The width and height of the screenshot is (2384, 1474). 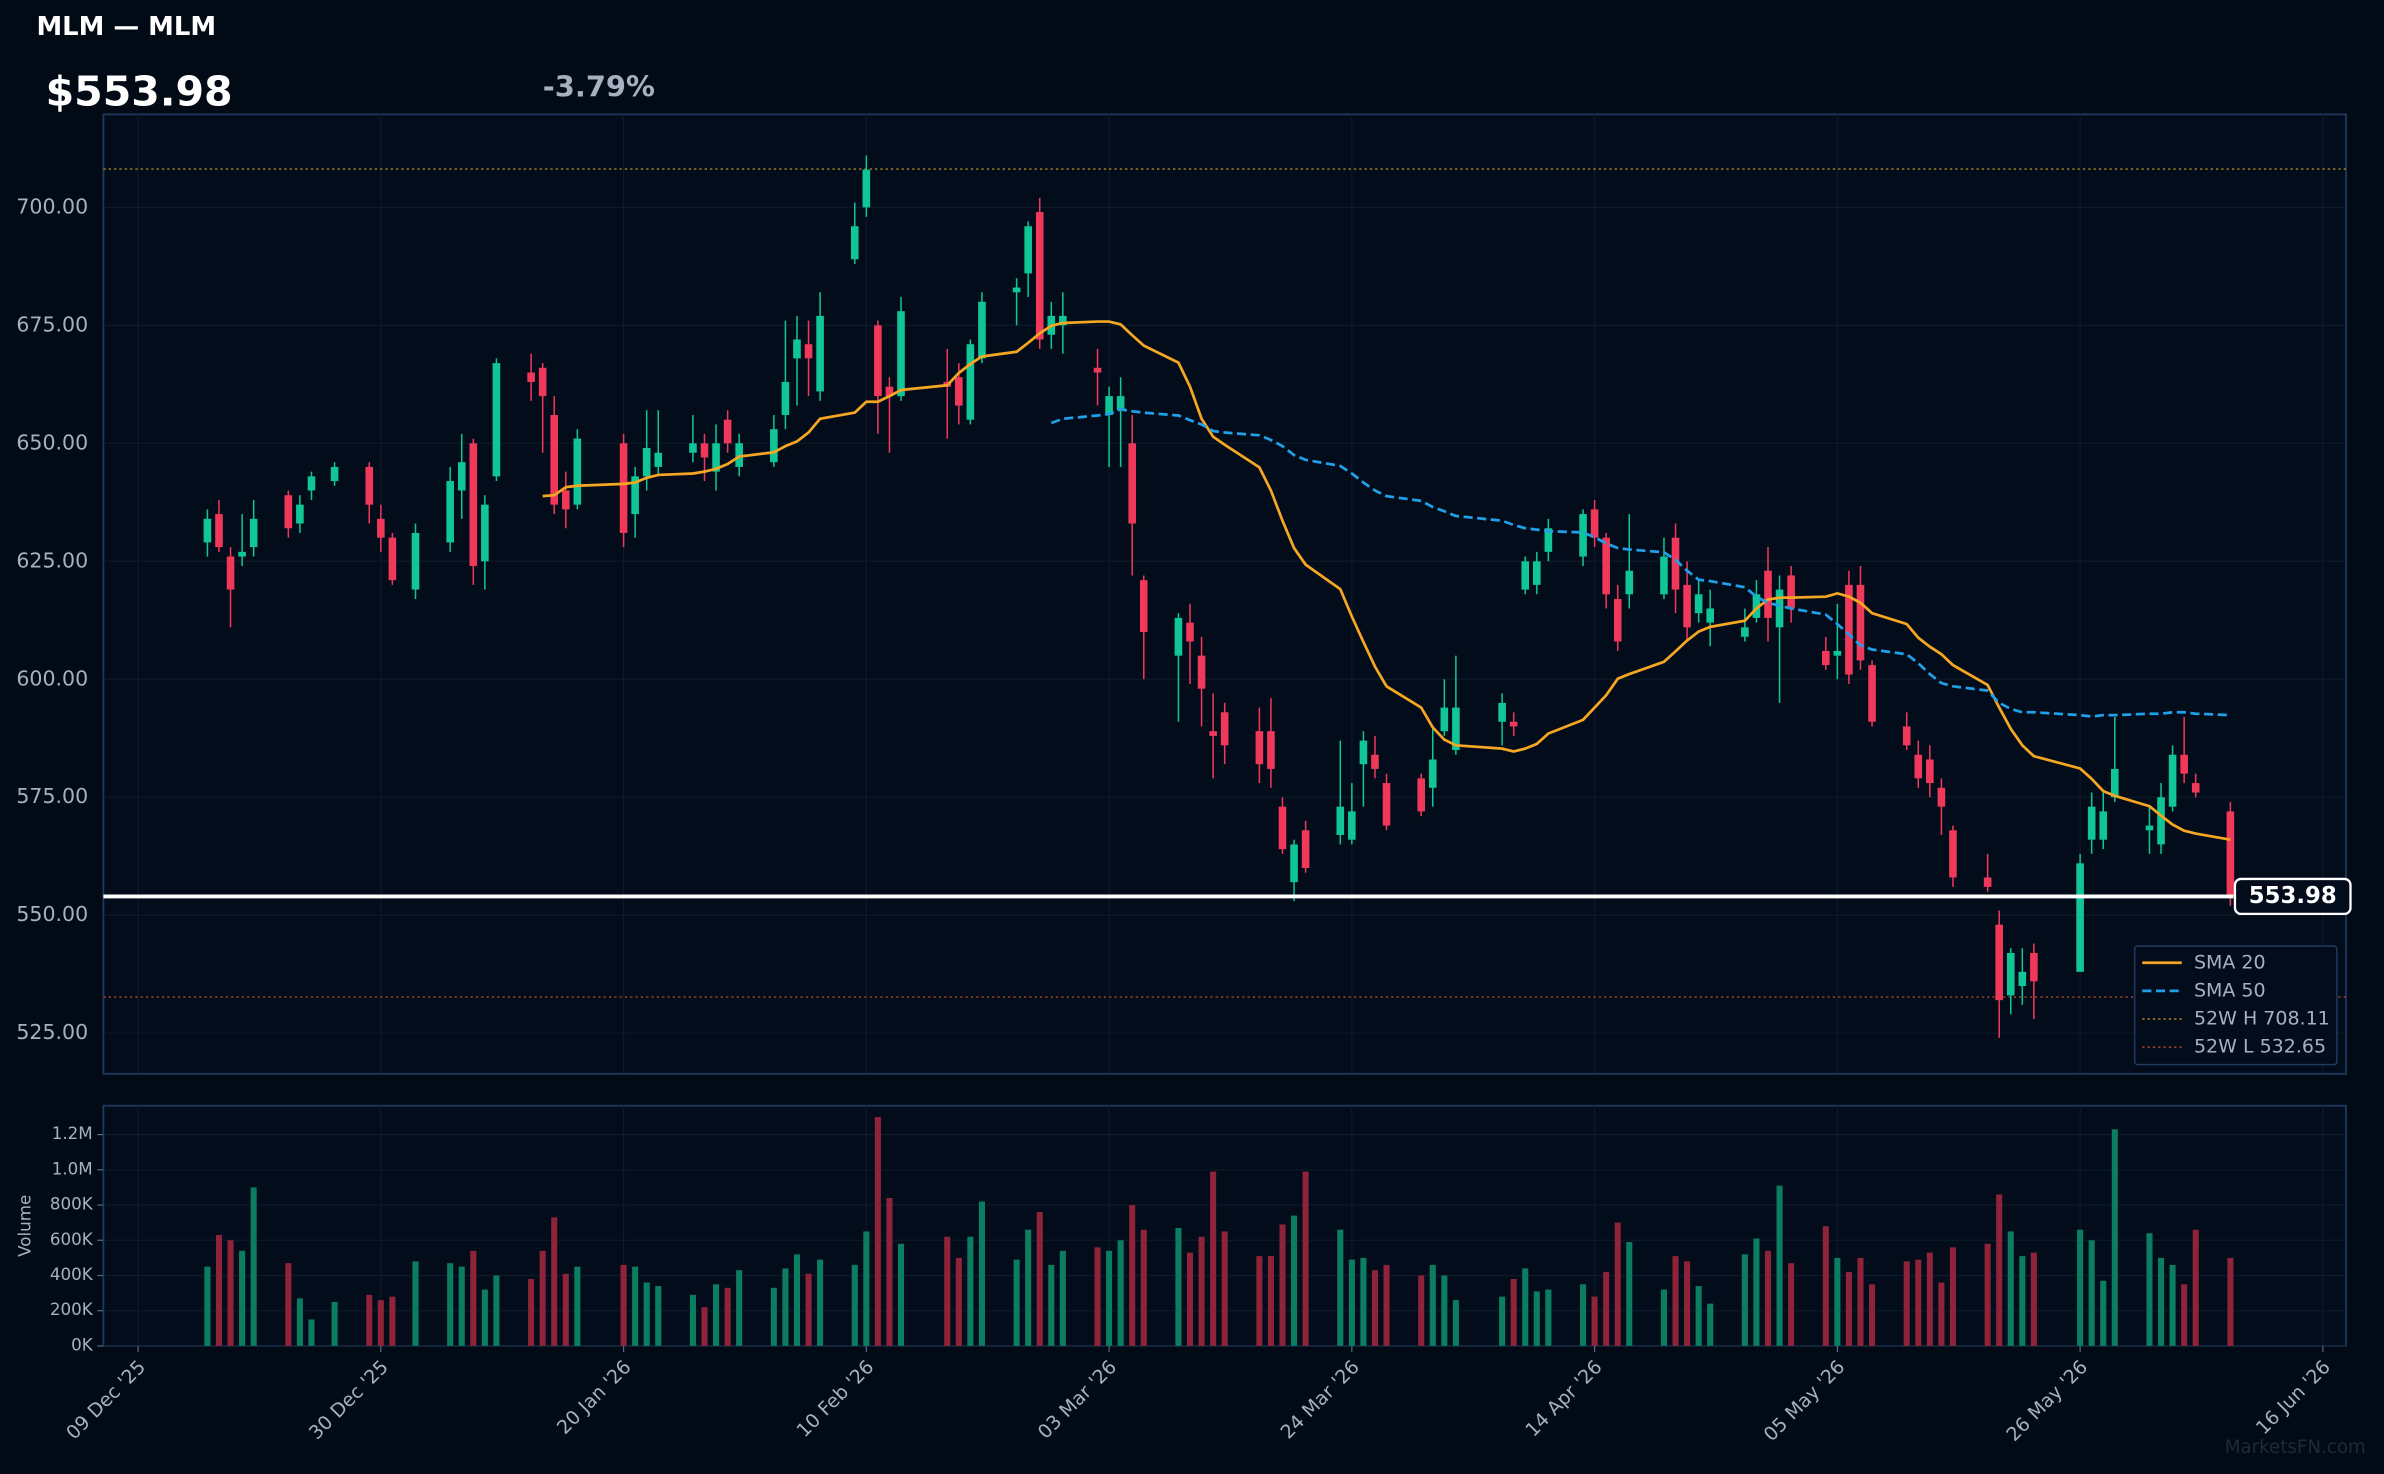 What do you see at coordinates (2235, 1005) in the screenshot?
I see `legend-box` at bounding box center [2235, 1005].